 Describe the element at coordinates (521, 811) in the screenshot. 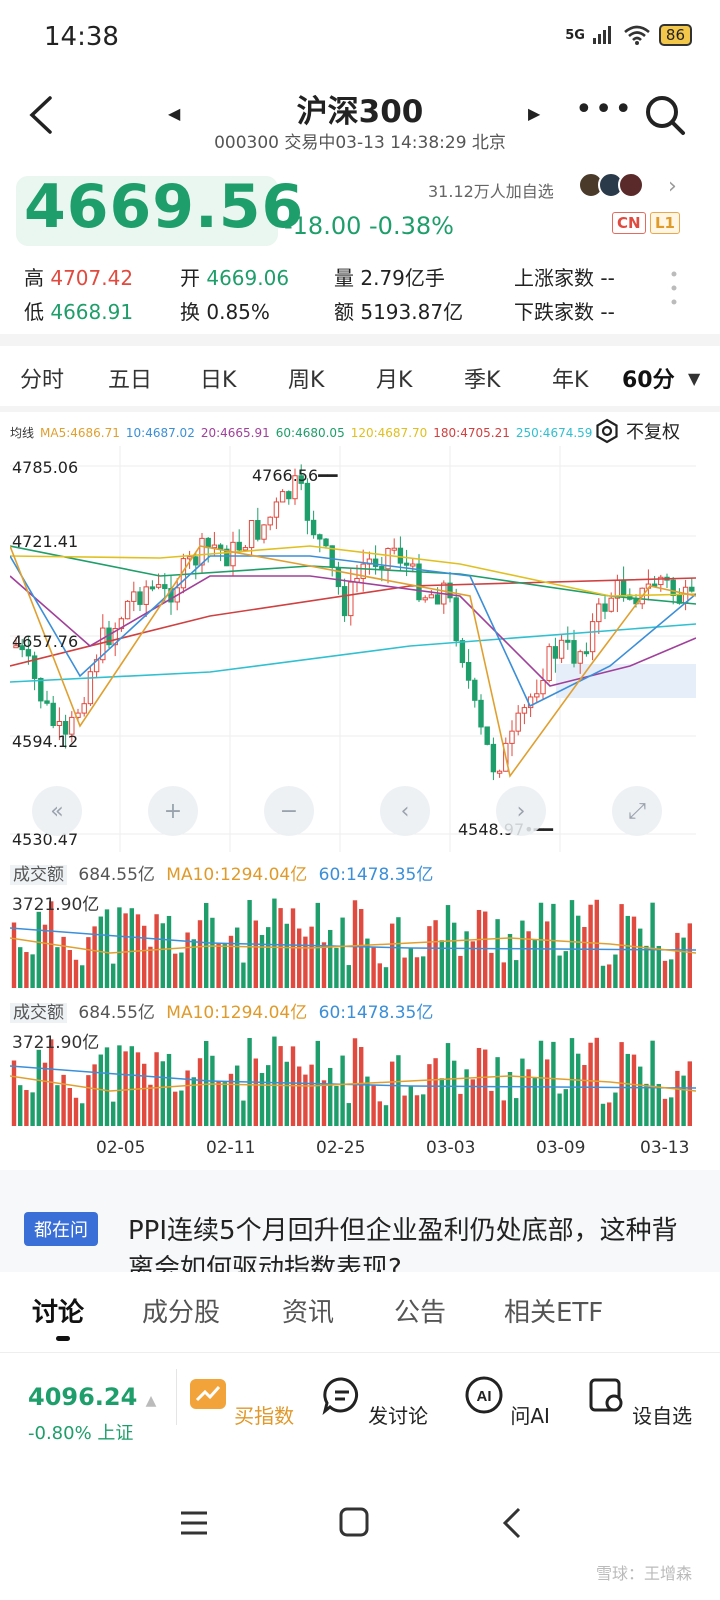

I see `scroll-right-button: ›` at that location.